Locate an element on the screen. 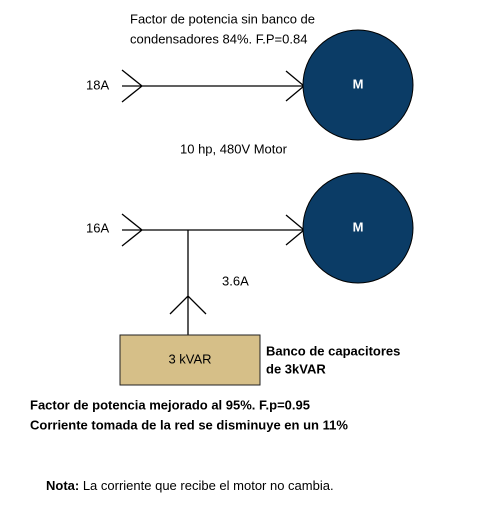 This screenshot has height=512, width=496. current-label: 3.6A is located at coordinates (235, 280).